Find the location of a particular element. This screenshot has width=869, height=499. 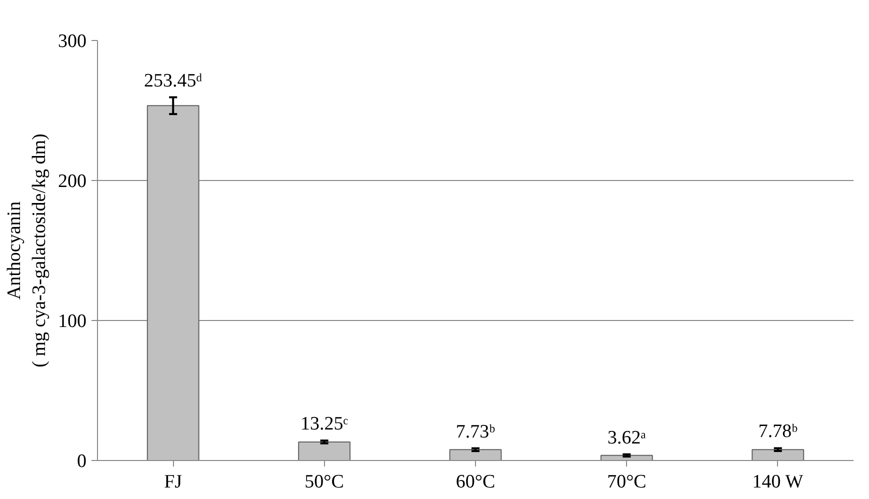

y-tick-label: 0 is located at coordinates (81, 461).